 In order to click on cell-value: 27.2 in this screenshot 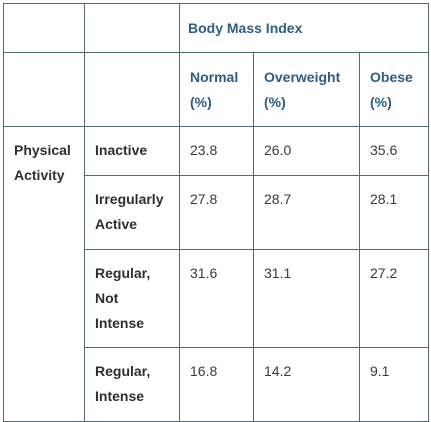, I will do `click(394, 298)`.